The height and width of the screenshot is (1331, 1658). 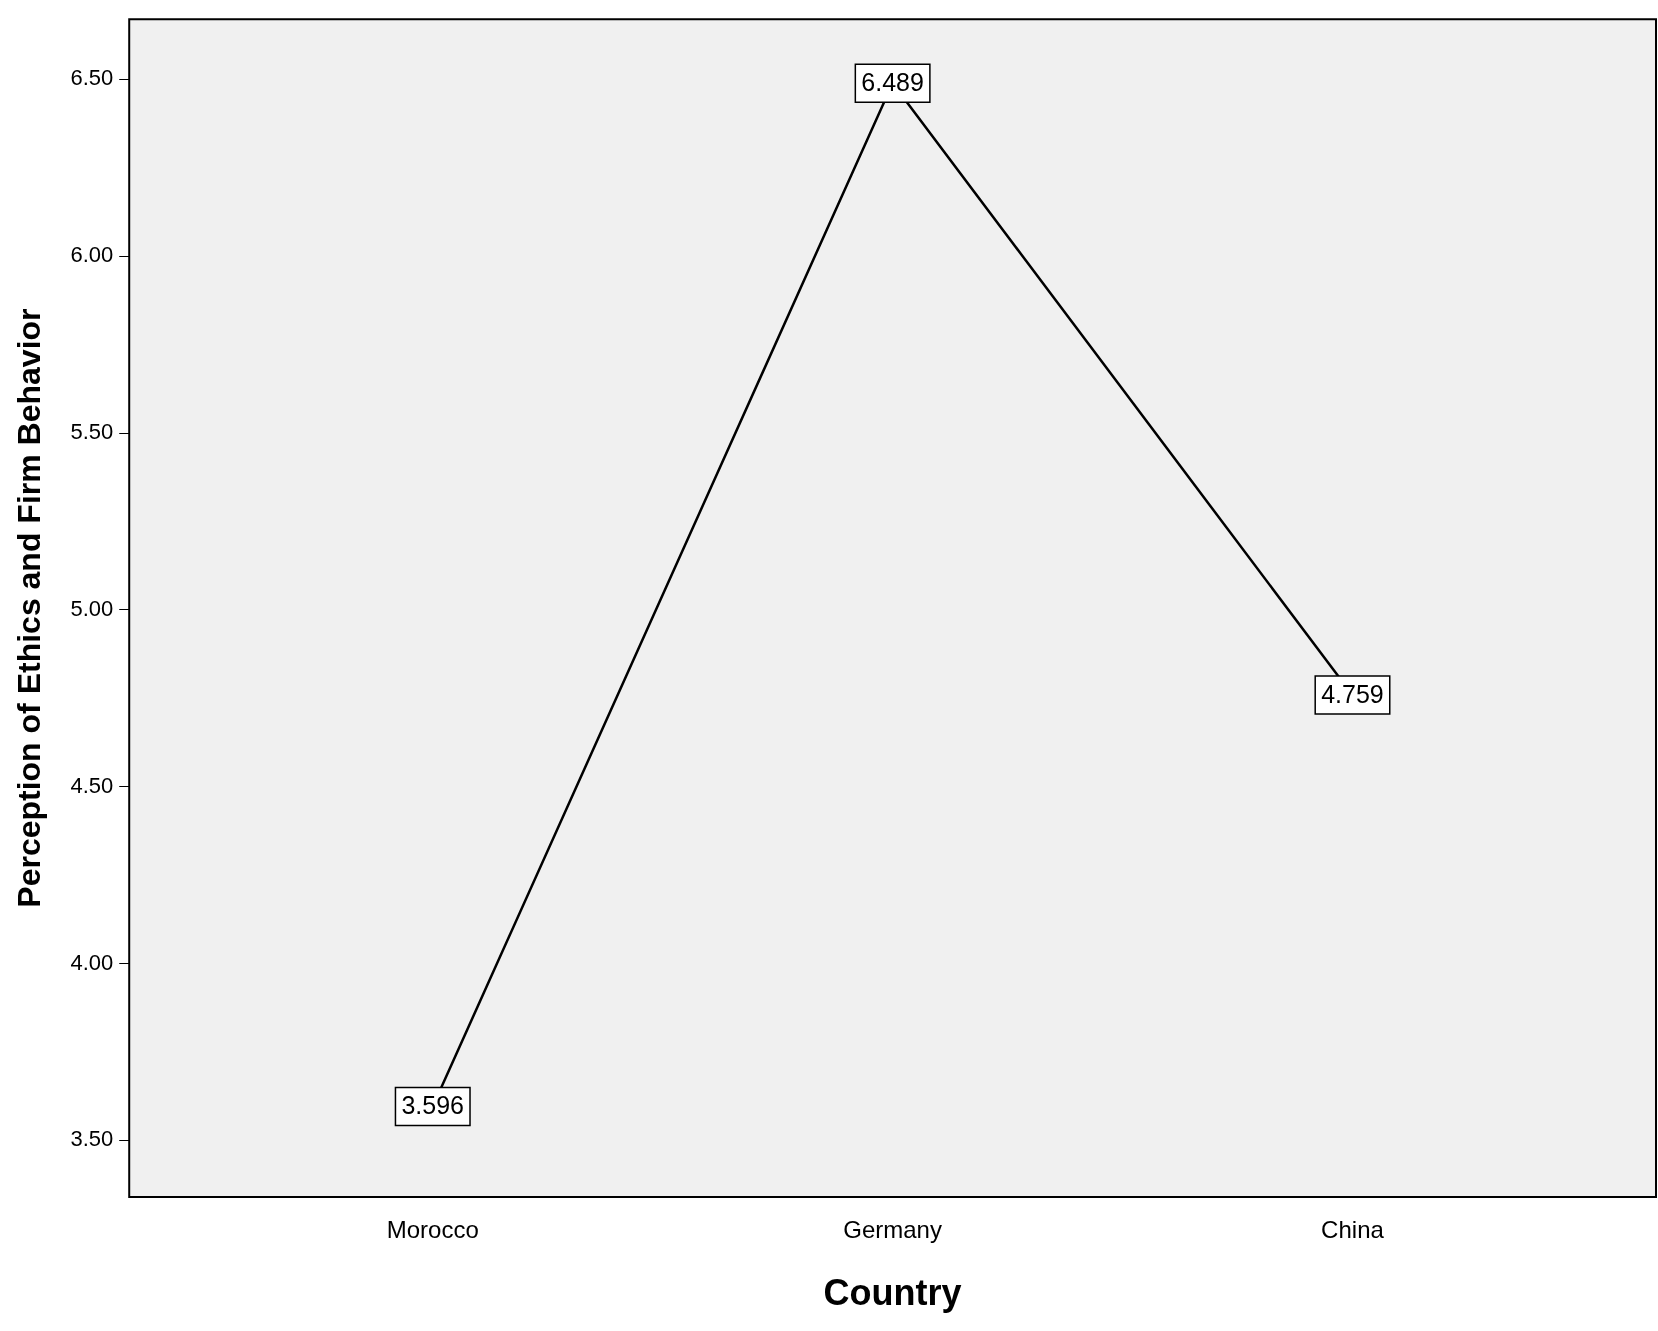 I want to click on x-tick-label: Germany, so click(x=892, y=1230).